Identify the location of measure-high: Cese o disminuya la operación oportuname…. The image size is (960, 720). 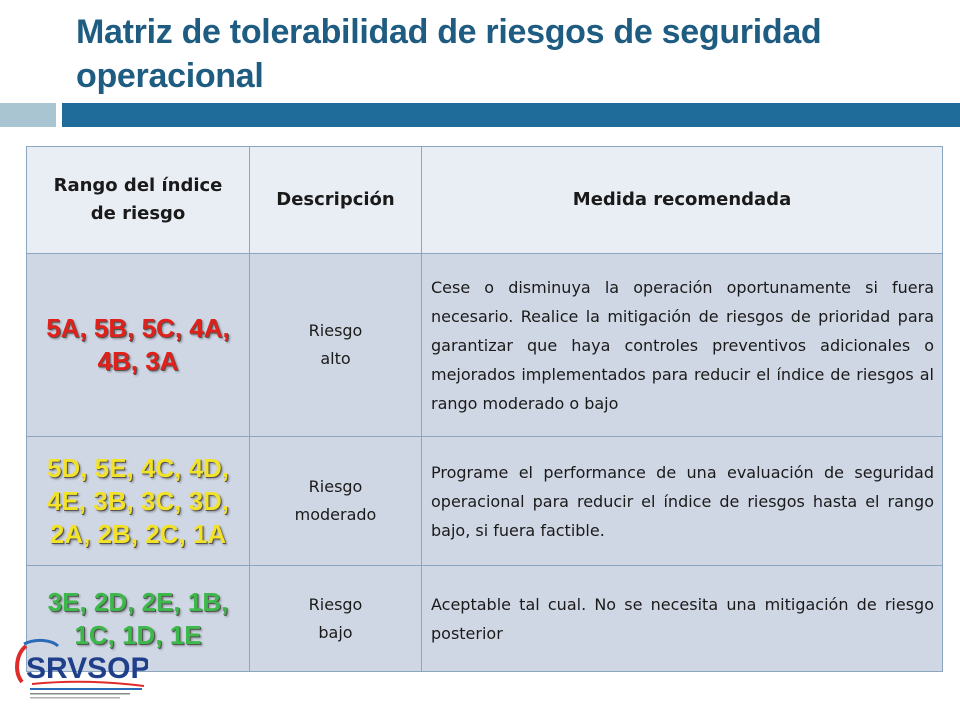
(682, 345).